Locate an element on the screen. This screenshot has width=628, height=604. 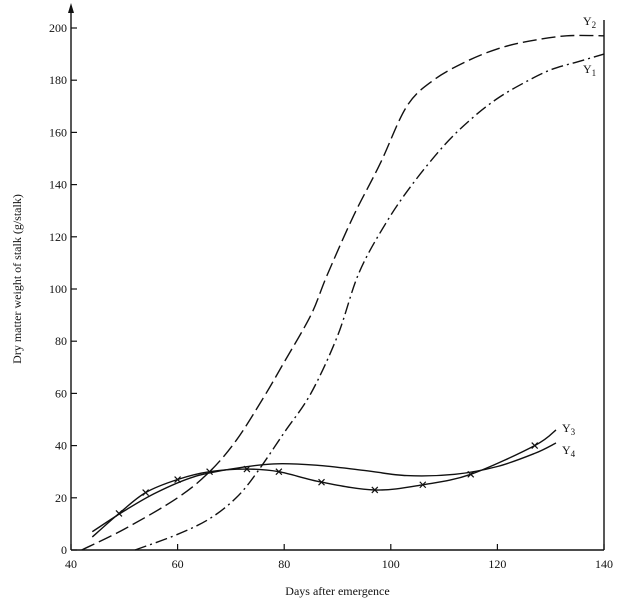
x-tick-label: 120 is located at coordinates (497, 564).